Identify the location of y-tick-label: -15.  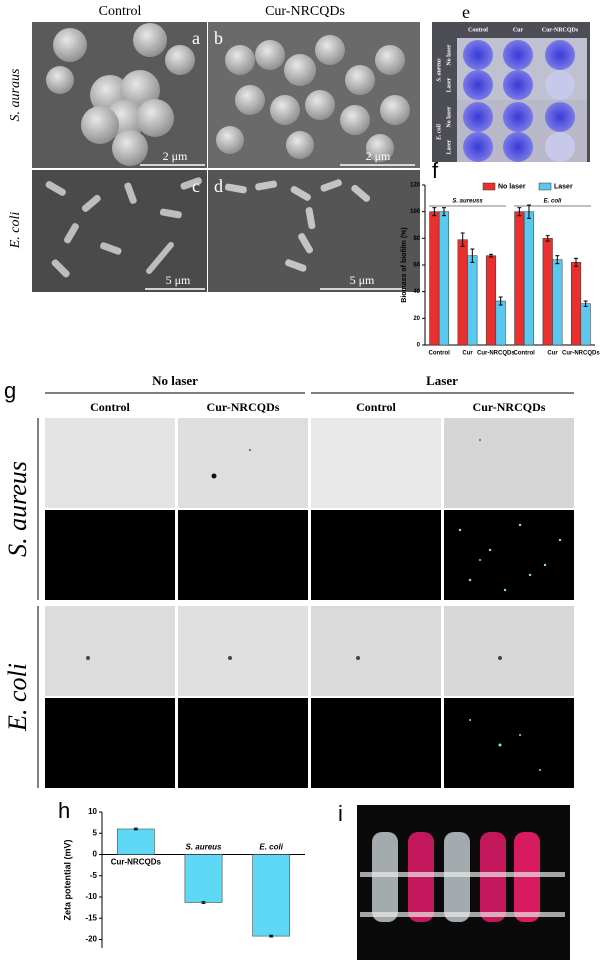
(91, 917).